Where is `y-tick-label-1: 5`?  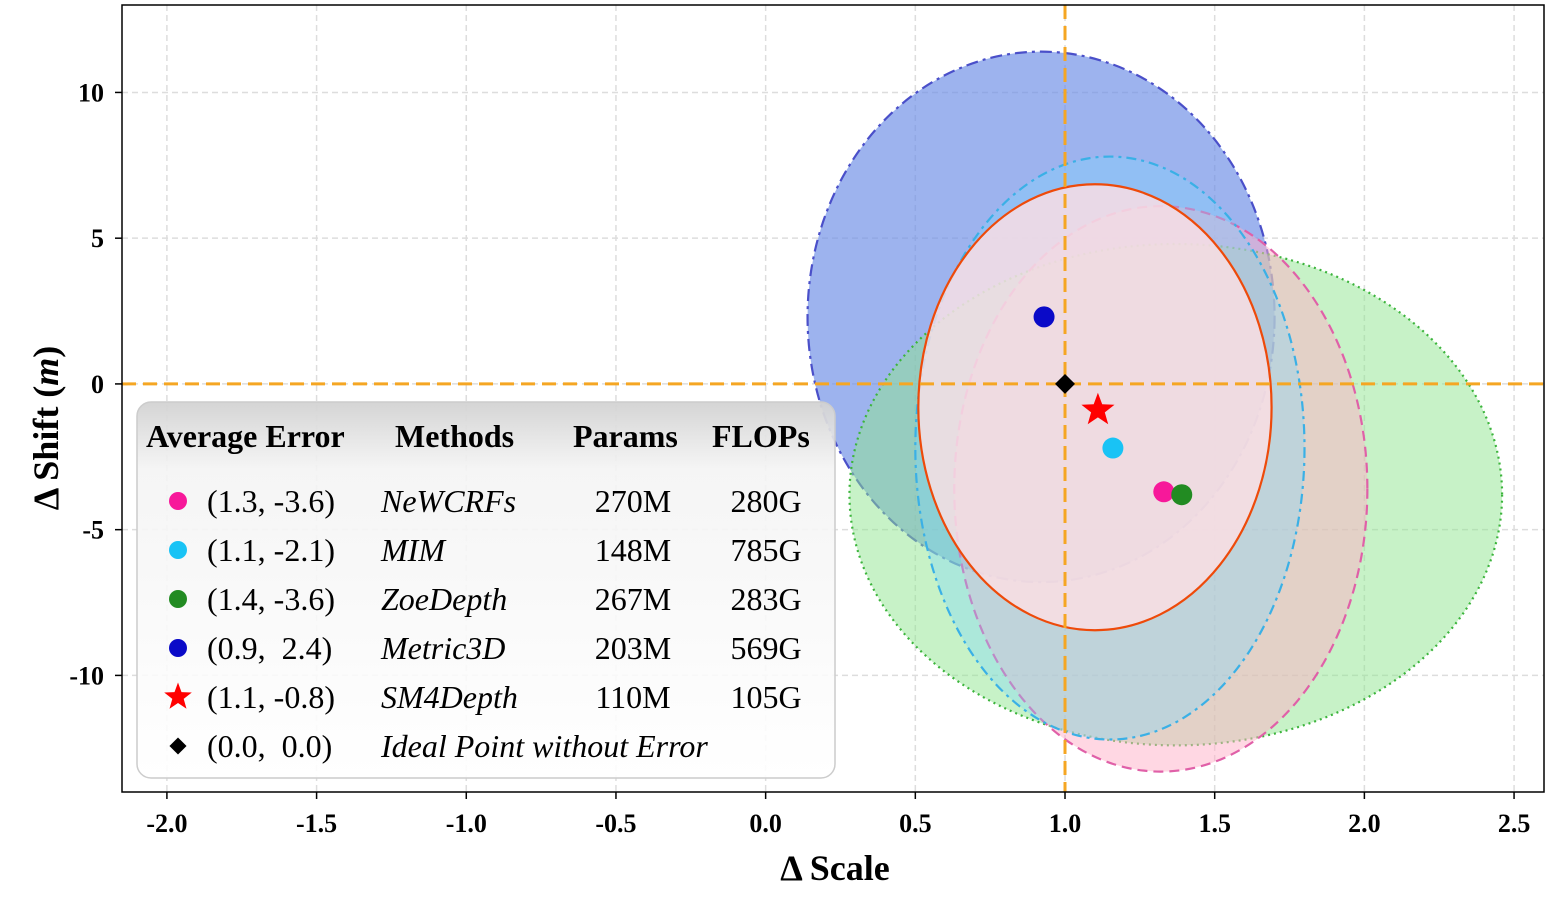
y-tick-label-1: 5 is located at coordinates (97, 238).